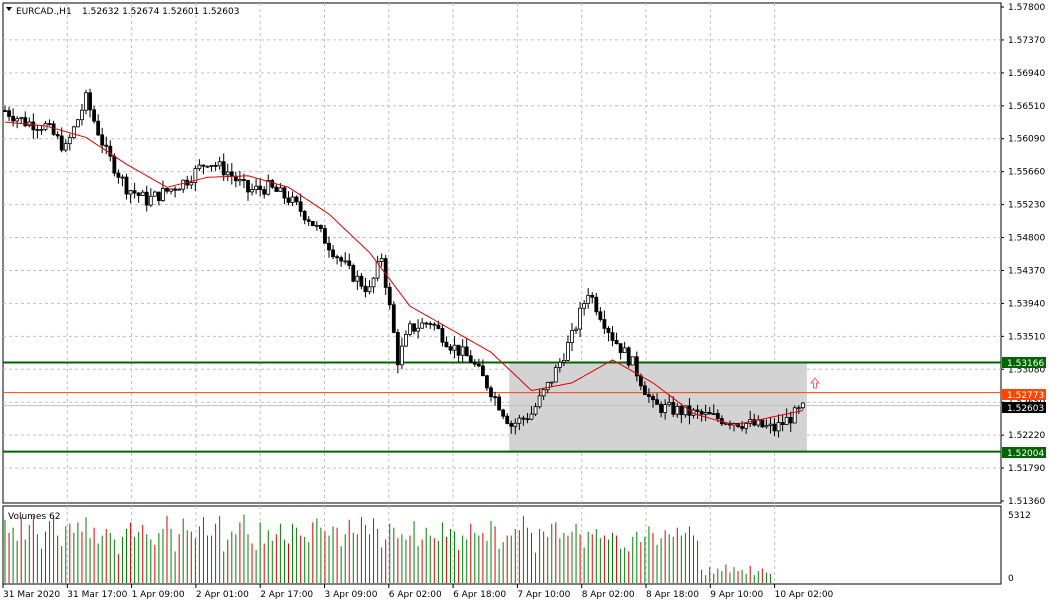 This screenshot has height=605, width=1049. What do you see at coordinates (415, 595) in the screenshot?
I see `time-tick-label: 6 Apr 02:00` at bounding box center [415, 595].